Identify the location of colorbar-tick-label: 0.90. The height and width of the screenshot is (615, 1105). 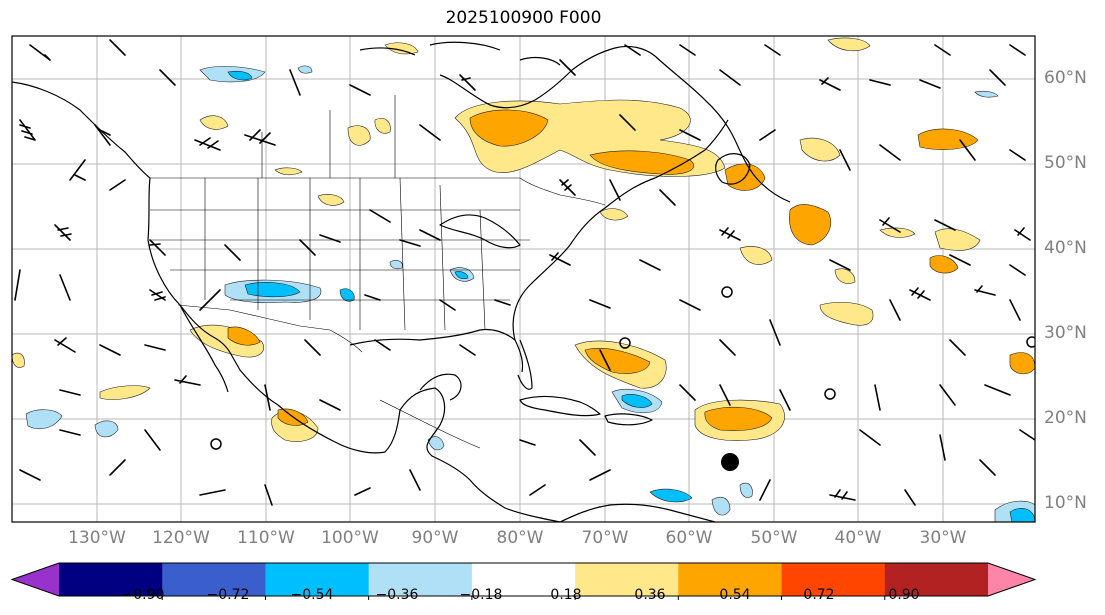
(904, 595).